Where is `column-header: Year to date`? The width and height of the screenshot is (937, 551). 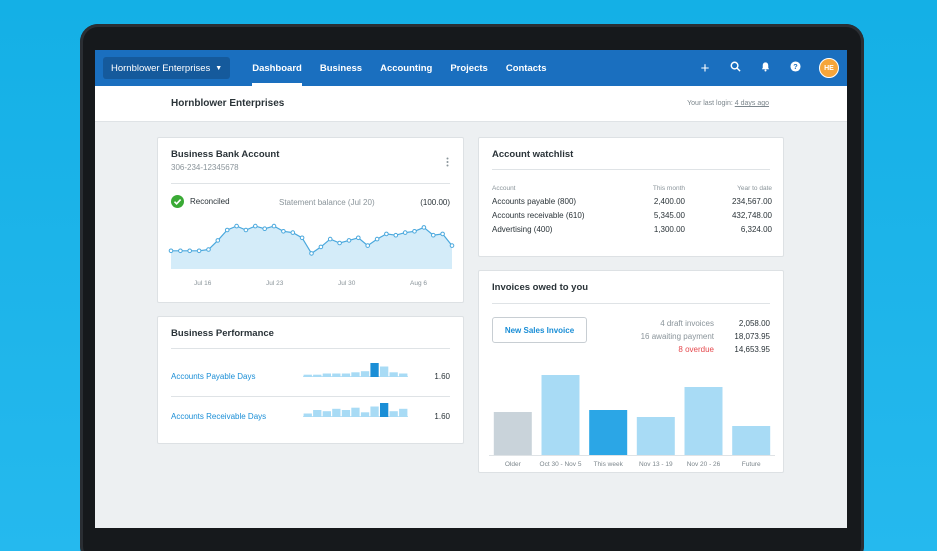
column-header: Year to date is located at coordinates (754, 188).